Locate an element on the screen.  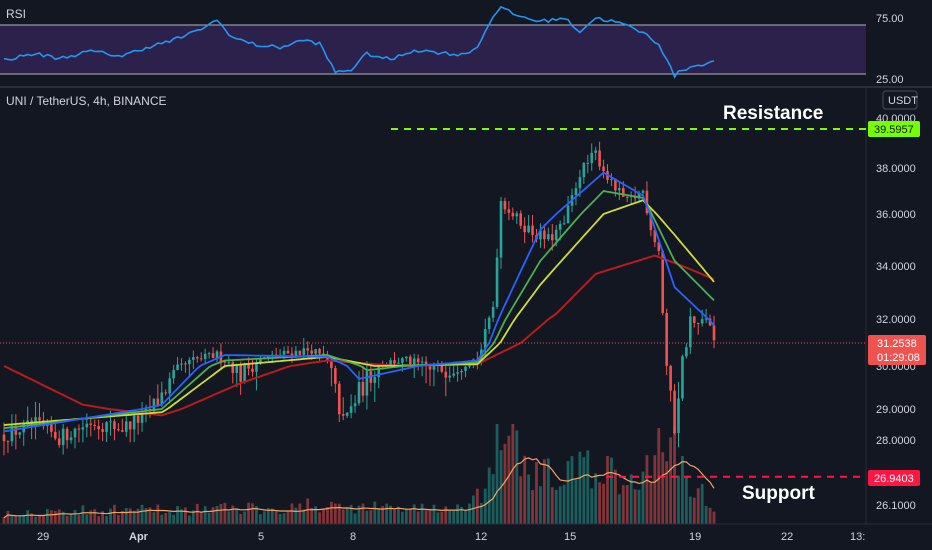
currency-button: USDT is located at coordinates (900, 100).